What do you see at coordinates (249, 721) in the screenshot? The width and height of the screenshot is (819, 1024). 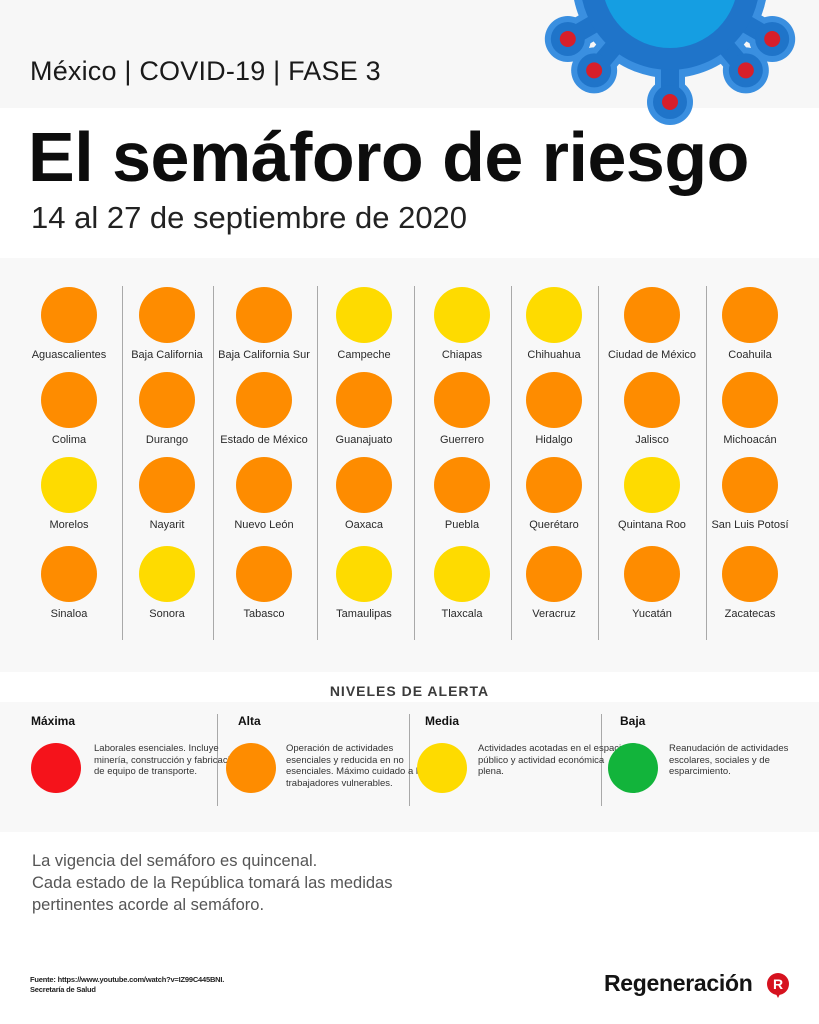 I see `legend-level-name: Alta` at bounding box center [249, 721].